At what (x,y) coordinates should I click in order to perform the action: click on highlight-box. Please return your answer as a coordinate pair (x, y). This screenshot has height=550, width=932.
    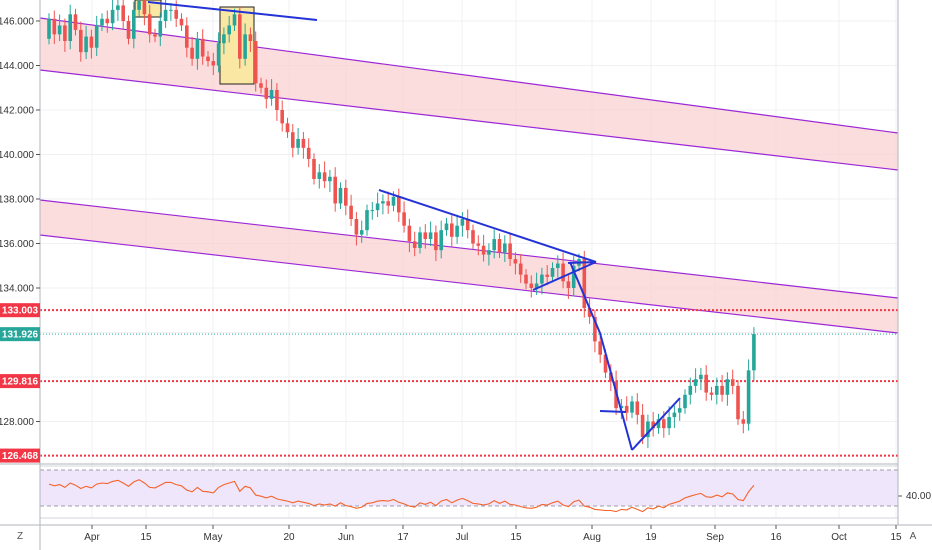
    Looking at the image, I should click on (237, 45).